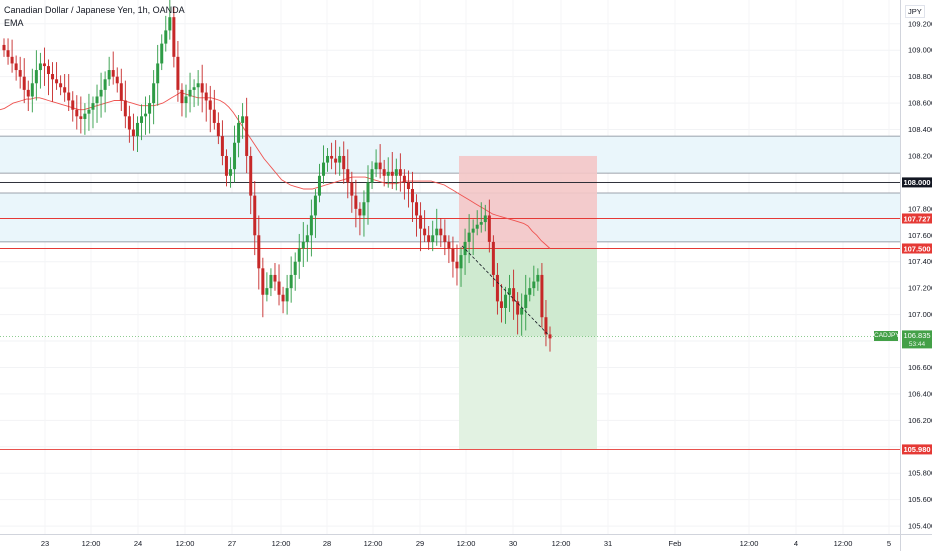  What do you see at coordinates (327, 543) in the screenshot?
I see `time-tick-label: 28` at bounding box center [327, 543].